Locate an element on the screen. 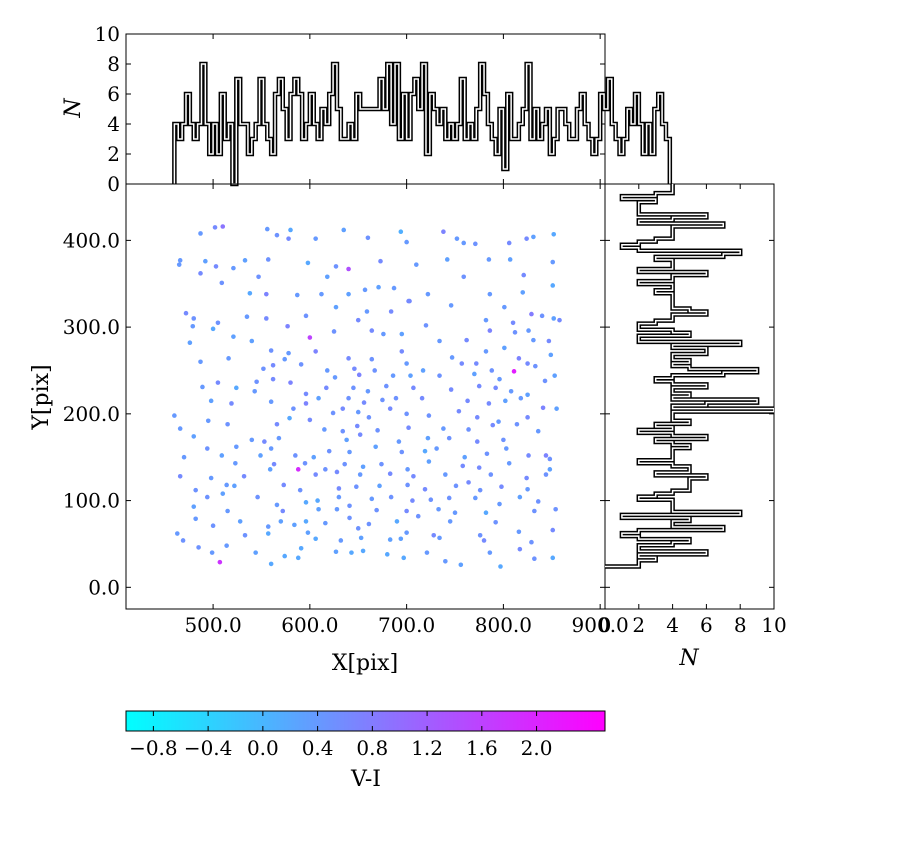  top-histogram-panel: 0 2 4 6 8 10 is located at coordinates (384, 109).